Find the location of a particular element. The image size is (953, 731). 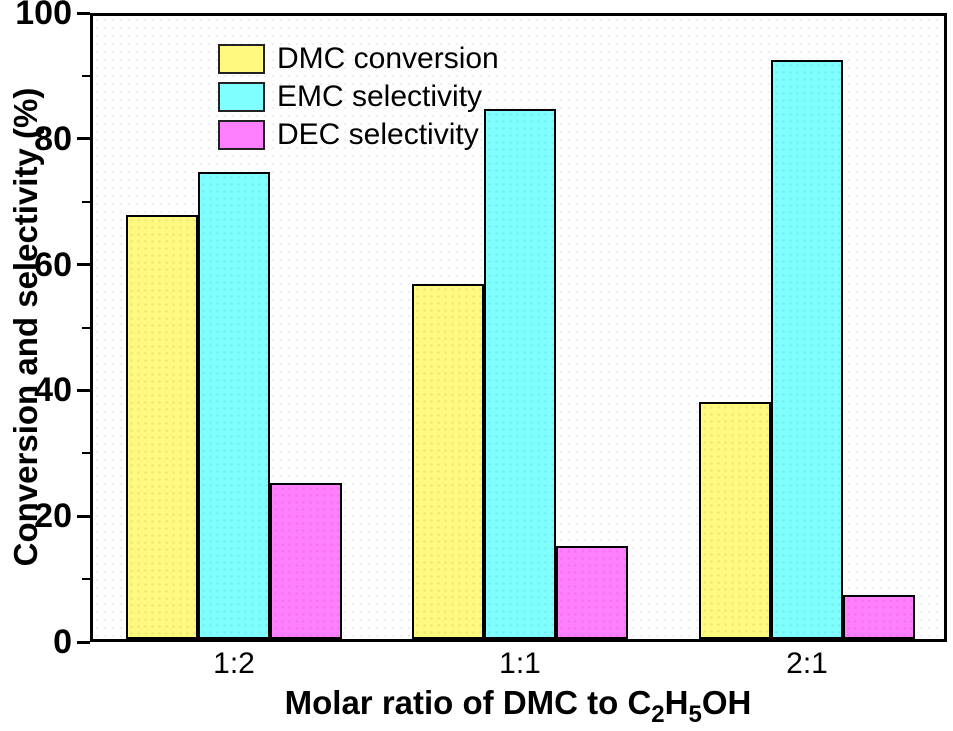

x-axis-title-subscript: 5 is located at coordinates (695, 714).